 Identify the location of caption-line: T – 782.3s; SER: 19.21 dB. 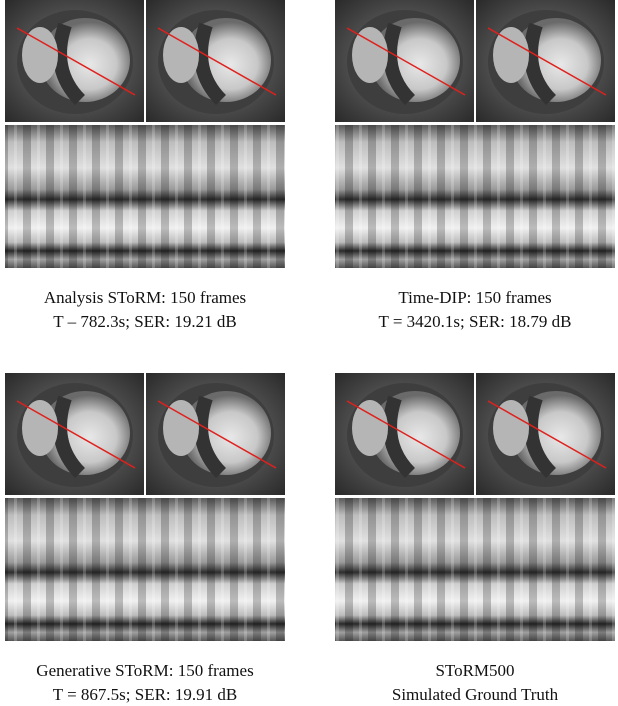
(144, 321).